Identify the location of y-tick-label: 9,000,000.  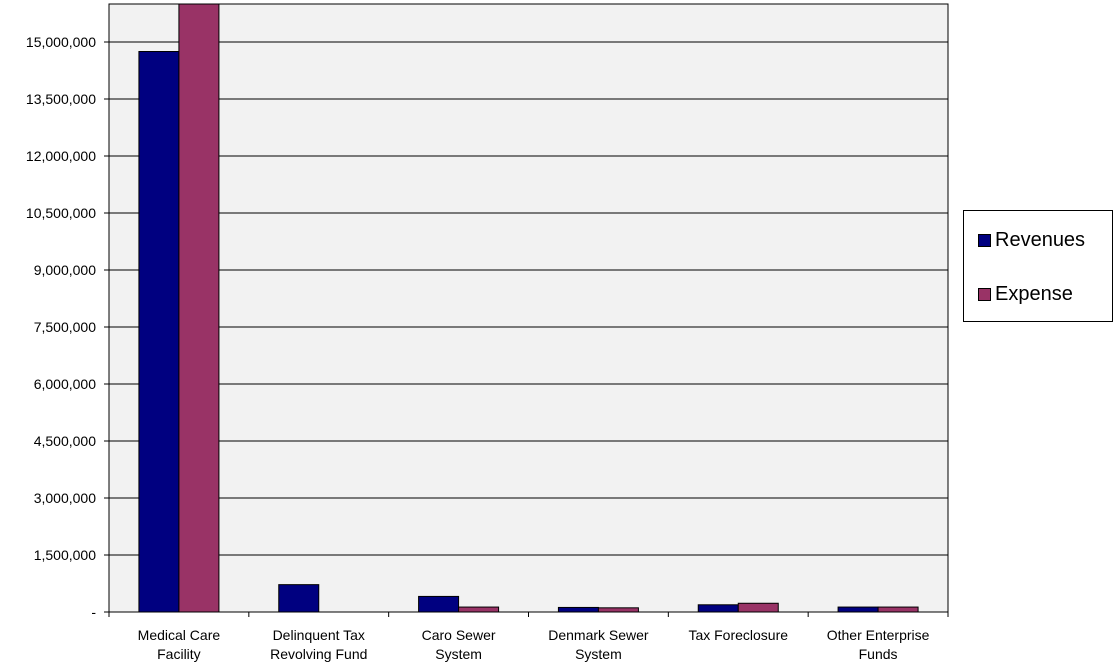
(65, 270).